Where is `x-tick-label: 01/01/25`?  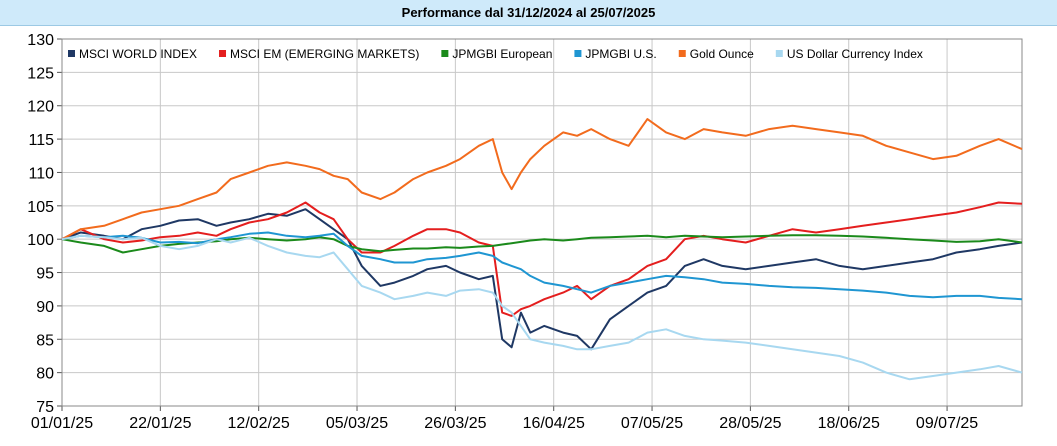
x-tick-label: 01/01/25 is located at coordinates (62, 423).